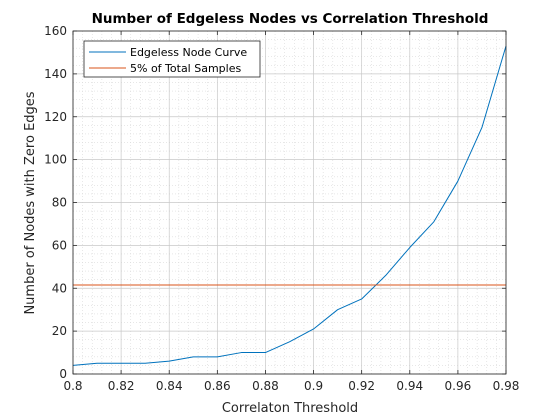  What do you see at coordinates (217, 386) in the screenshot?
I see `x-tick-label: 0.86` at bounding box center [217, 386].